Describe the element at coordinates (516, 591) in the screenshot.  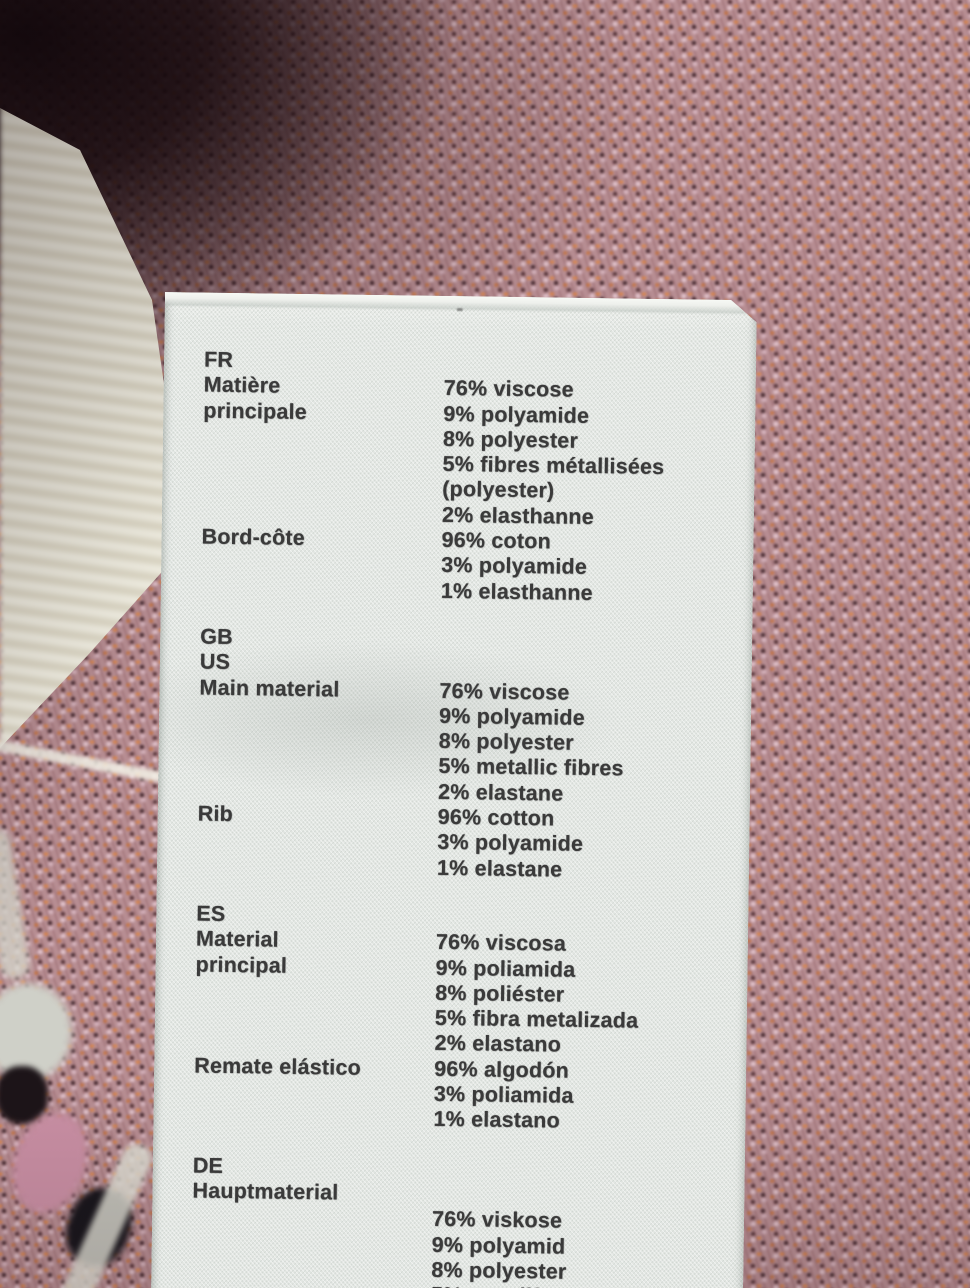
I see `material-composition-value: 1% elasthanne` at that location.